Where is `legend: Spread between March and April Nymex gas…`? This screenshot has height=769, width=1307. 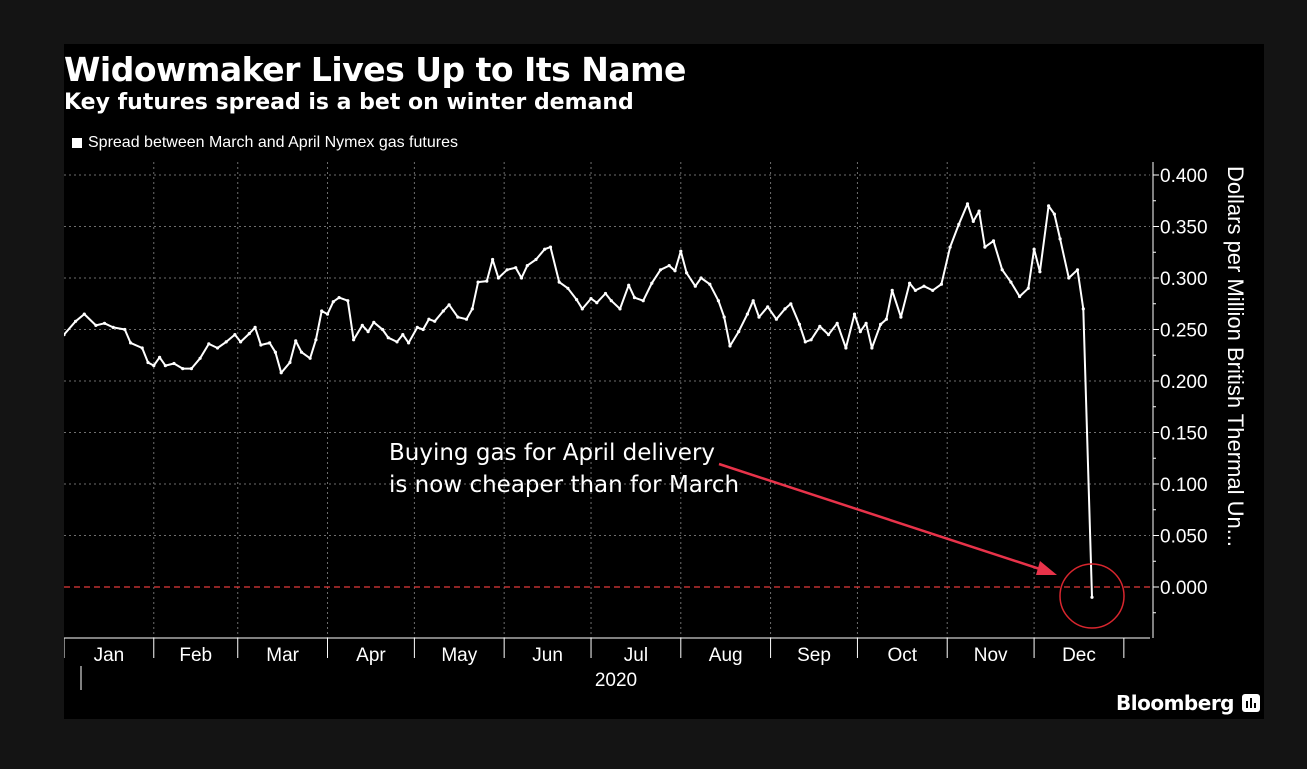
legend: Spread between March and April Nymex gas… is located at coordinates (265, 143).